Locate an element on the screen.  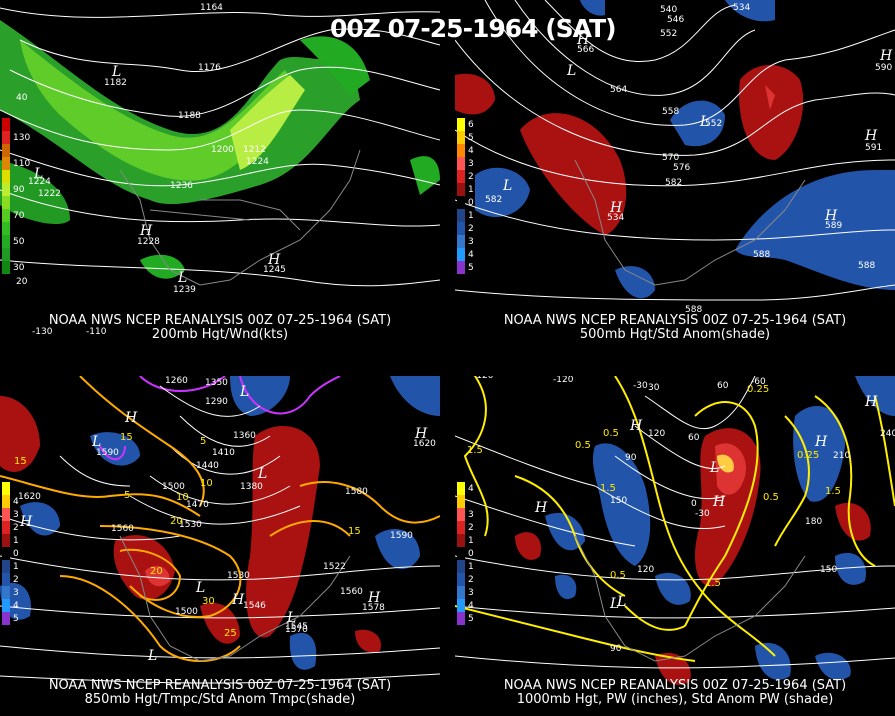
legend-entry: 5 is located at coordinates (475, 267).